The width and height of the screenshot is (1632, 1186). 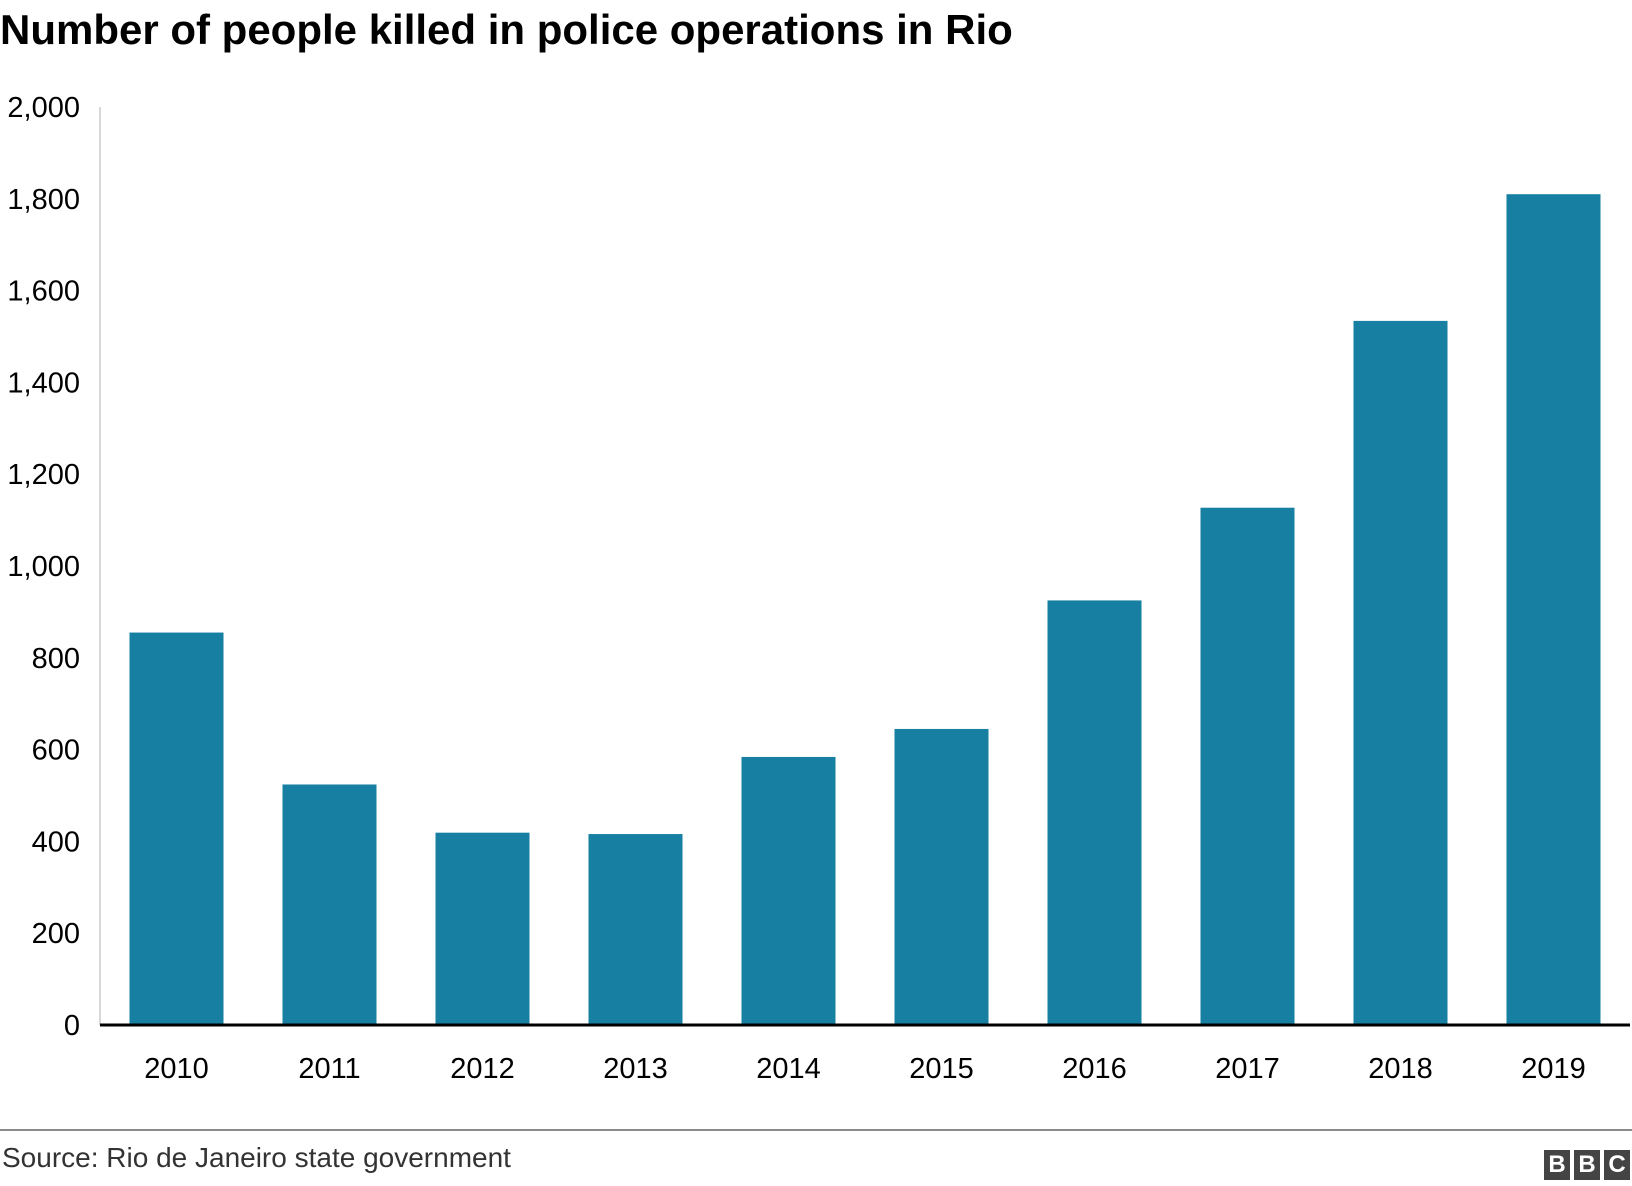 What do you see at coordinates (1617, 1165) in the screenshot?
I see `bbc-logo-letter: C` at bounding box center [1617, 1165].